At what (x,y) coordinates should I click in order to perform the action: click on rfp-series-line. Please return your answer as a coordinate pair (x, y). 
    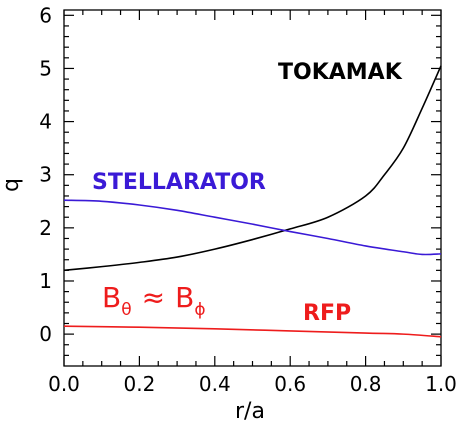
    Looking at the image, I should click on (252, 331).